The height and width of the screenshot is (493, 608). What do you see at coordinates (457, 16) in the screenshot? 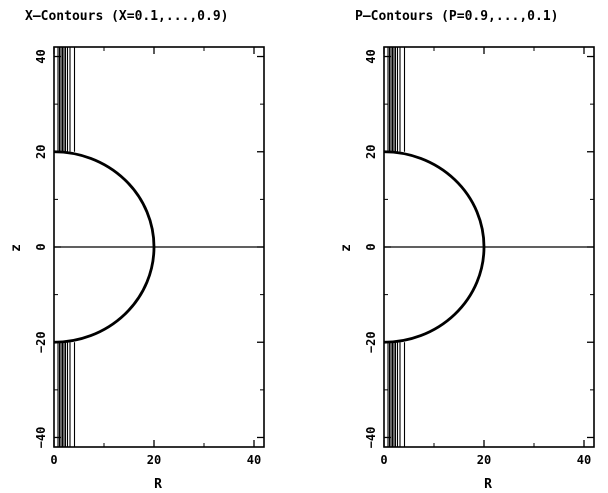
I see `p-contours-title: P–Contours (P=0.9,...,0.1)` at bounding box center [457, 16].